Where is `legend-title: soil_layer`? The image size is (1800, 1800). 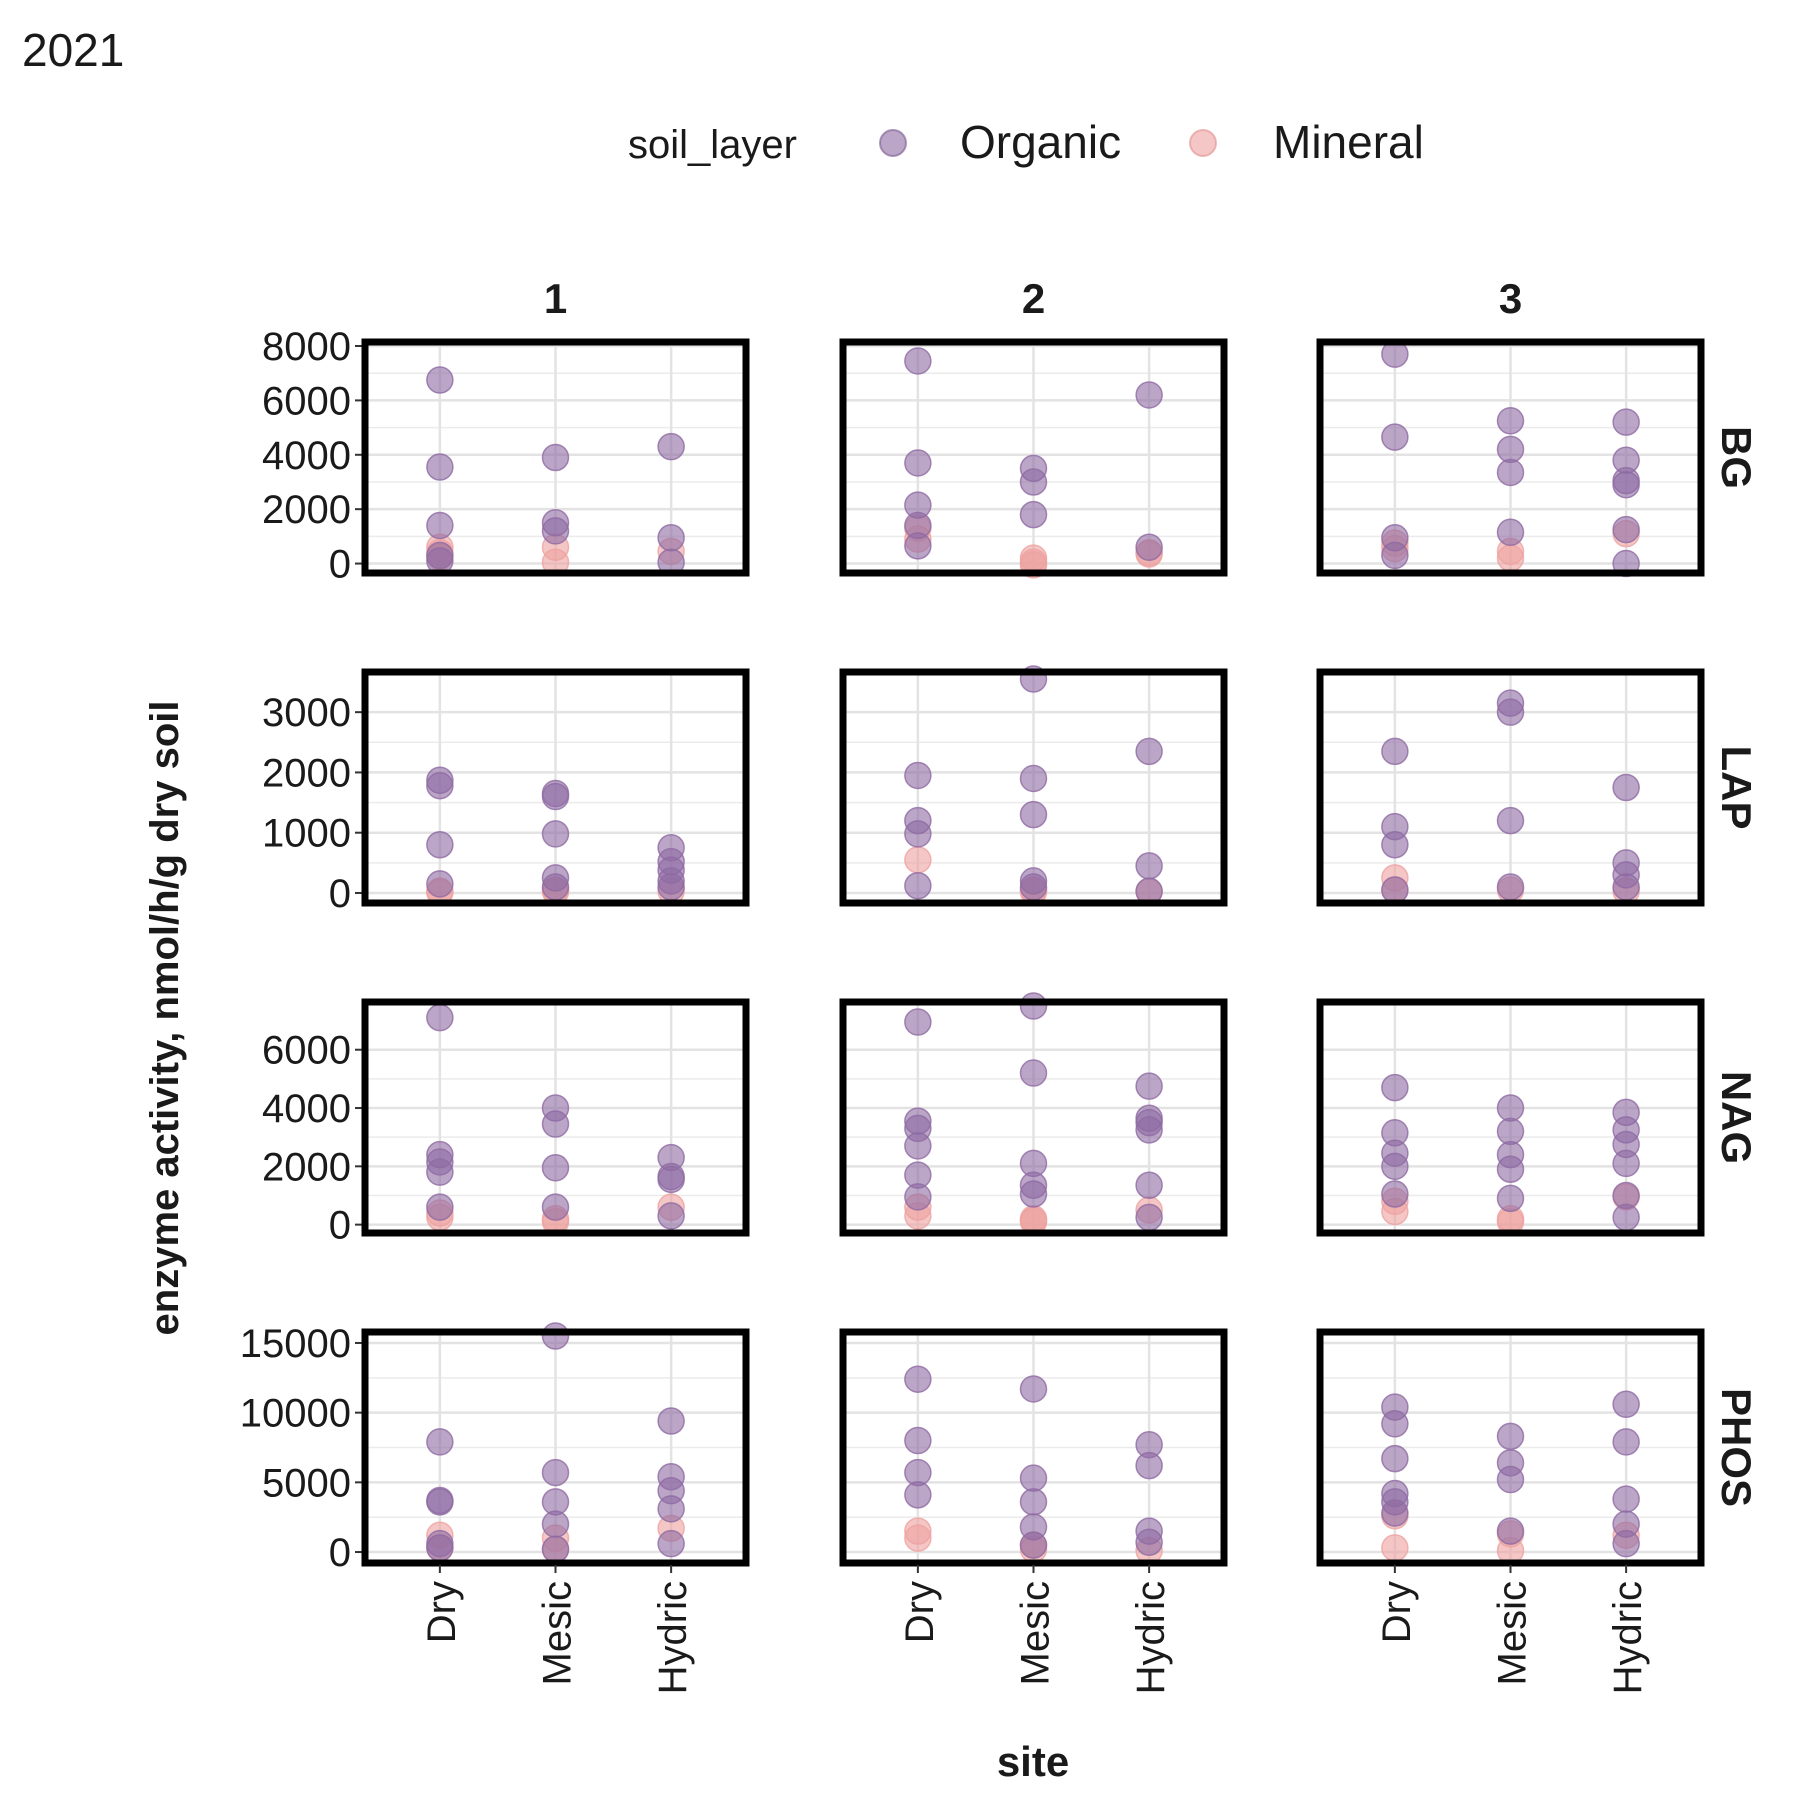
legend-title: soil_layer is located at coordinates (712, 145).